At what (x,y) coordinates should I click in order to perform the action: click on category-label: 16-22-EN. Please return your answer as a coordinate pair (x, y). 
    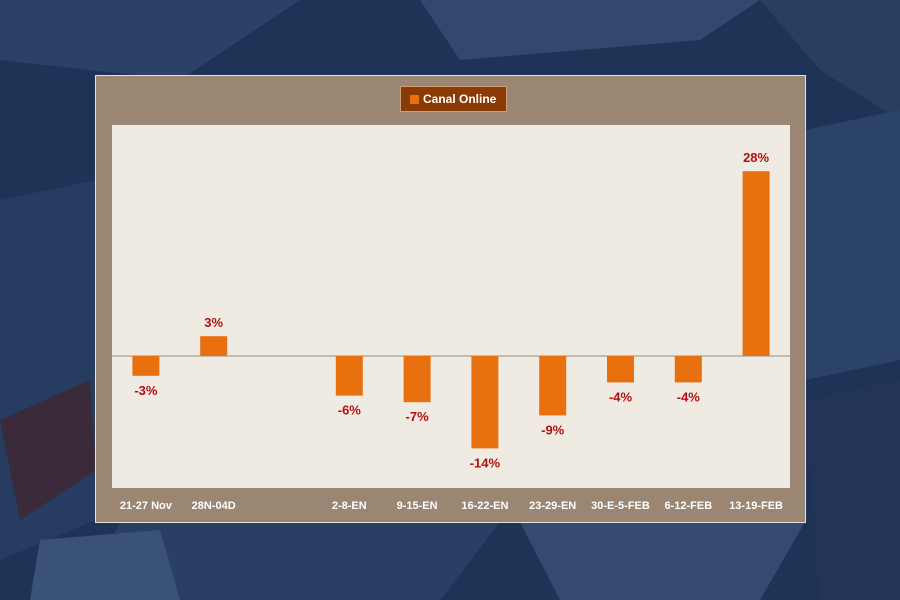
    Looking at the image, I should click on (484, 506).